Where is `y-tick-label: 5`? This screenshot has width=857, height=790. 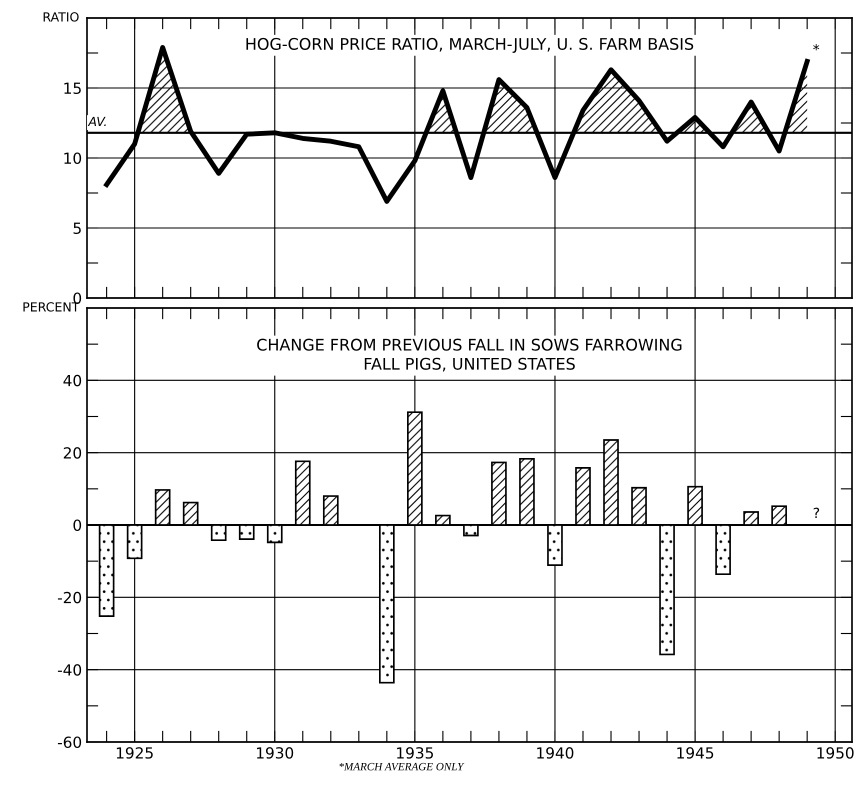
y-tick-label: 5 is located at coordinates (77, 228).